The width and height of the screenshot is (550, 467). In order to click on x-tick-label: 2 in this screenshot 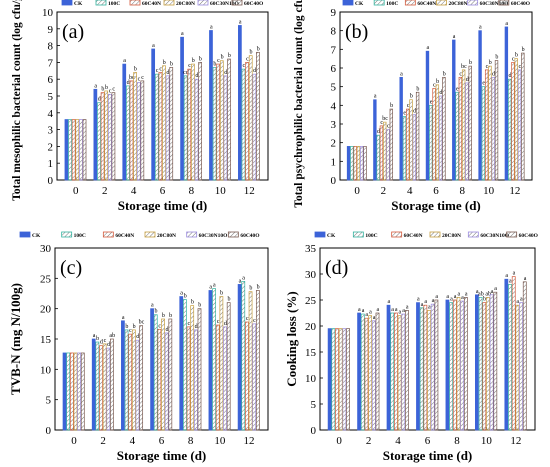, I will do `click(384, 191)`.